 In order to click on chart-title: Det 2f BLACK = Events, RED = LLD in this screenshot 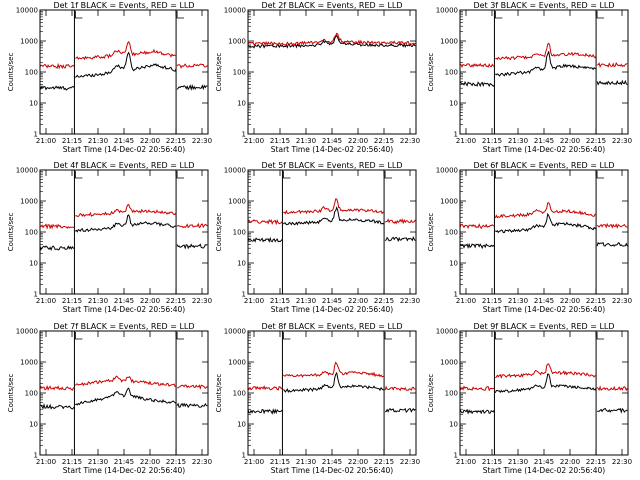, I will do `click(331, 5)`.